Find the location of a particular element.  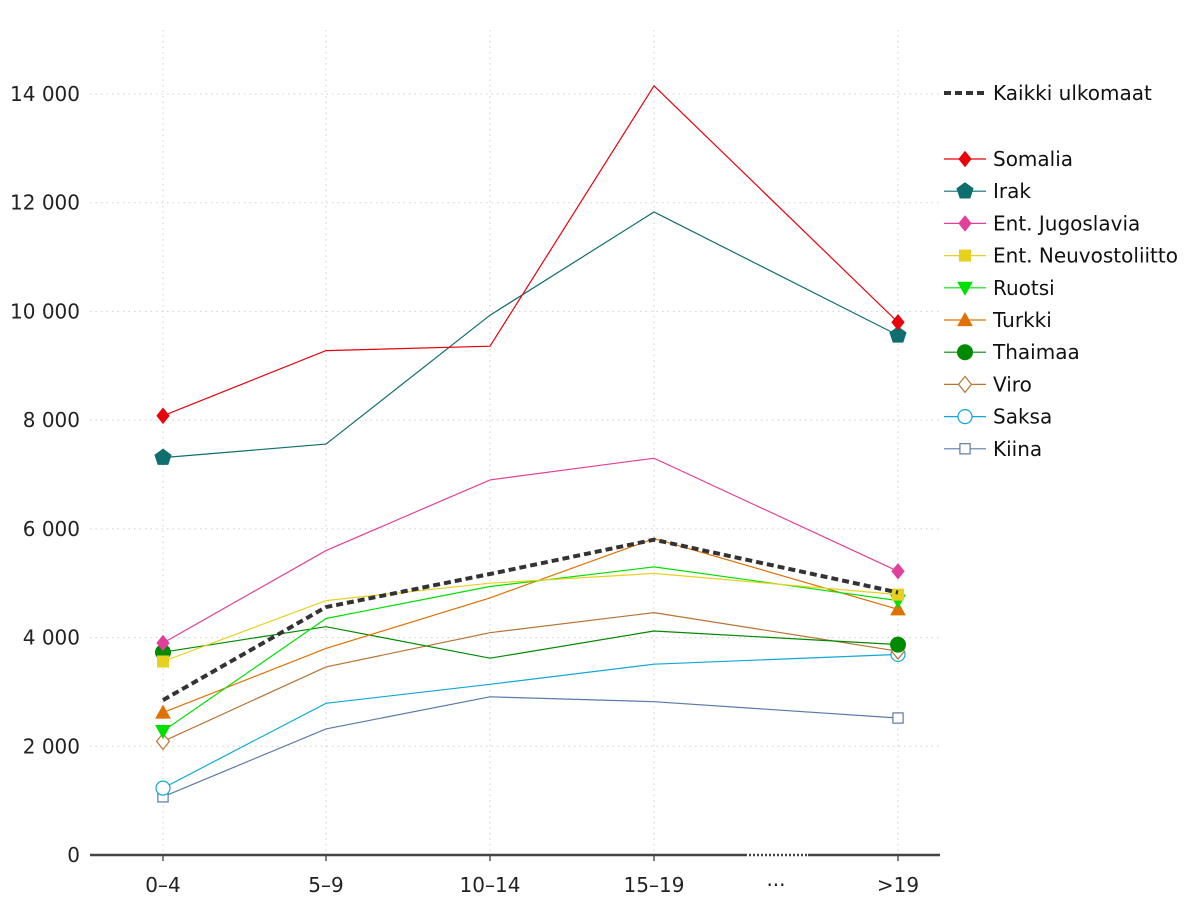

series-line-kaikki-ulkomaat is located at coordinates (530, 619).